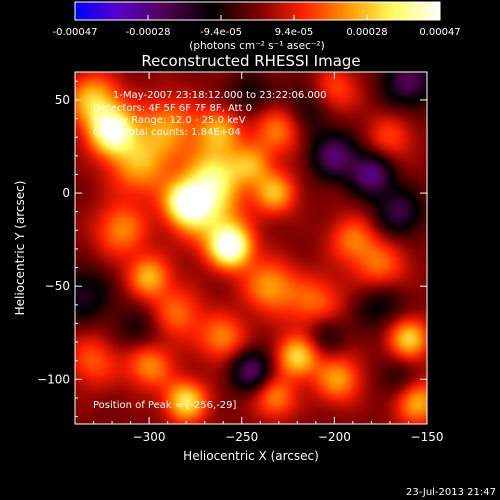 This screenshot has height=500, width=500. What do you see at coordinates (148, 32) in the screenshot?
I see `colorbar-tick-label: -0.00028` at bounding box center [148, 32].